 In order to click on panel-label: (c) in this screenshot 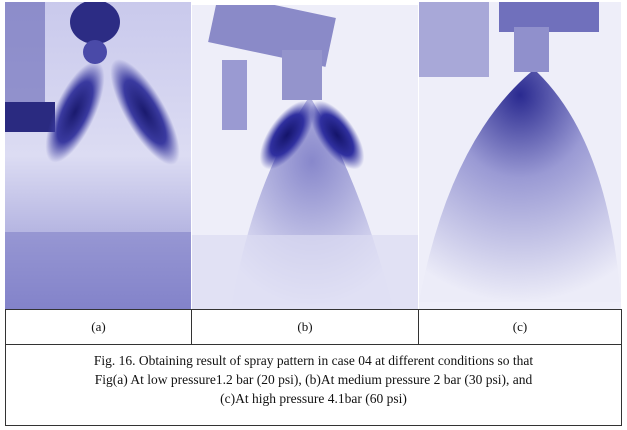, I will do `click(520, 327)`.